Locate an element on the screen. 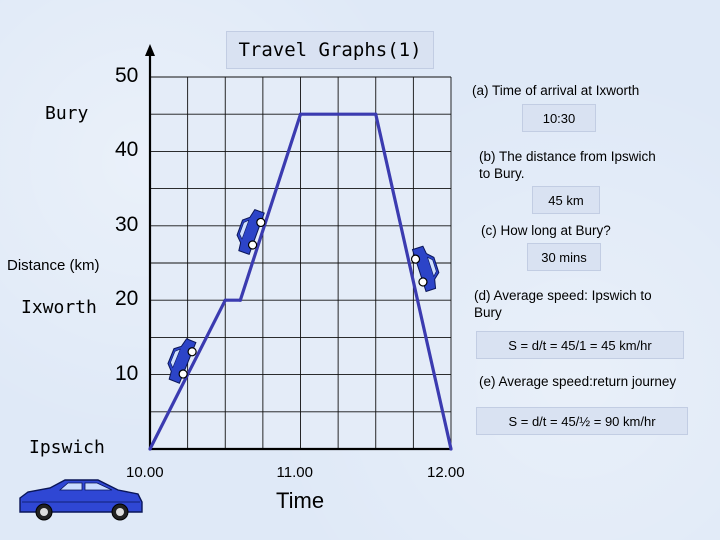 Image resolution: width=720 pixels, height=540 pixels. question-b-line2: to Bury. is located at coordinates (502, 173).